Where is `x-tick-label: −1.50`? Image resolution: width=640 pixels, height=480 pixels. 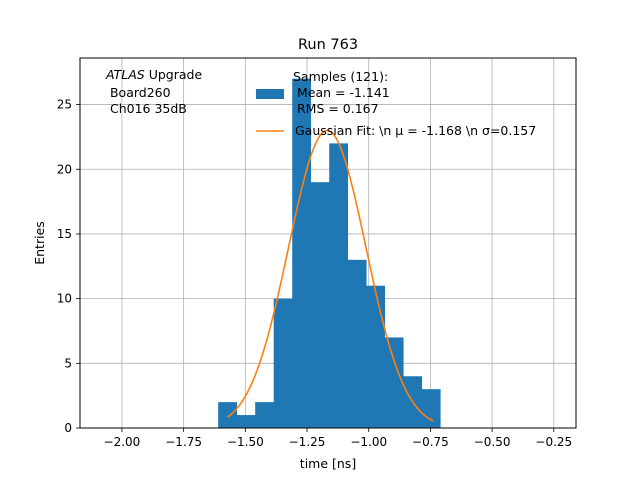 x-tick-label: −1.50 is located at coordinates (245, 442).